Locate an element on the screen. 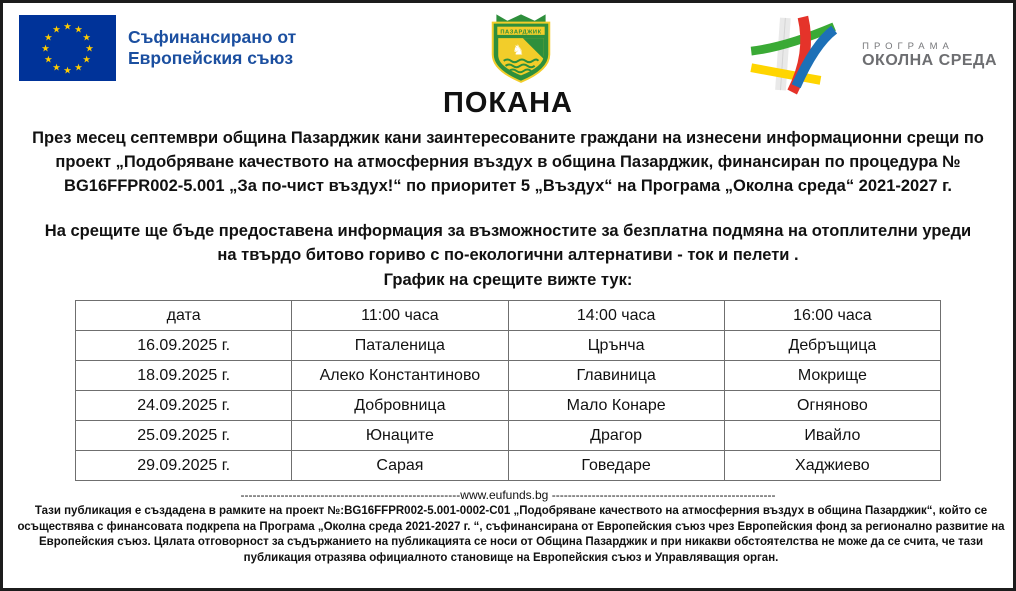 The width and height of the screenshot is (1016, 591). eu-flag-icon: ★ ★ ★ ★ ★ ★ ★ ★ ★ ★ ★ ★ is located at coordinates (67, 48).